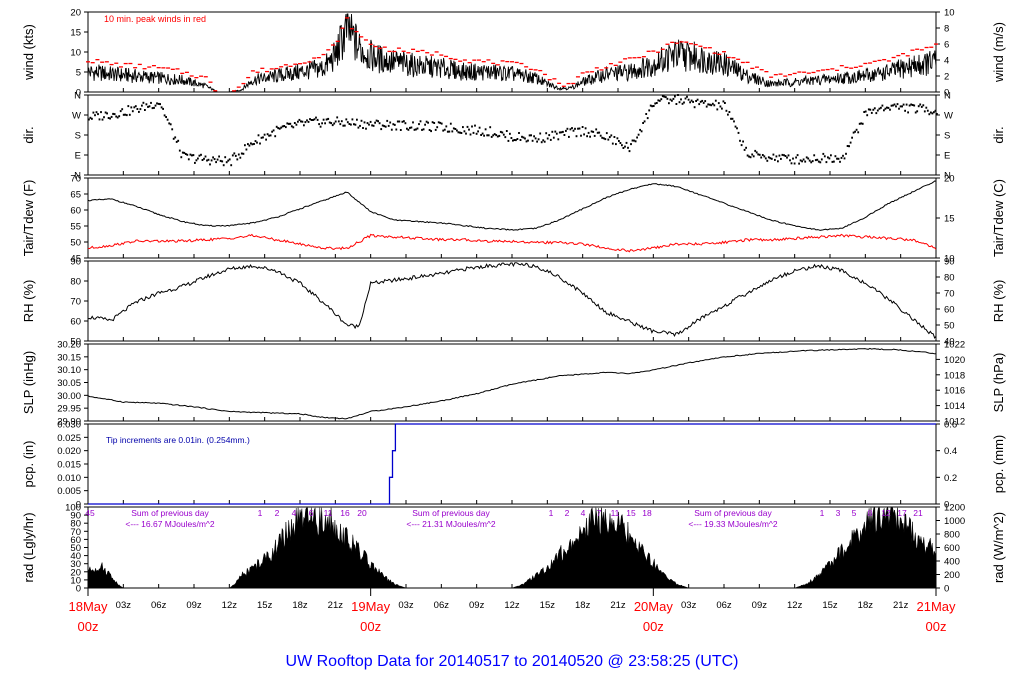  I want to click on rad-ytick-label-left: 60, so click(75, 540).